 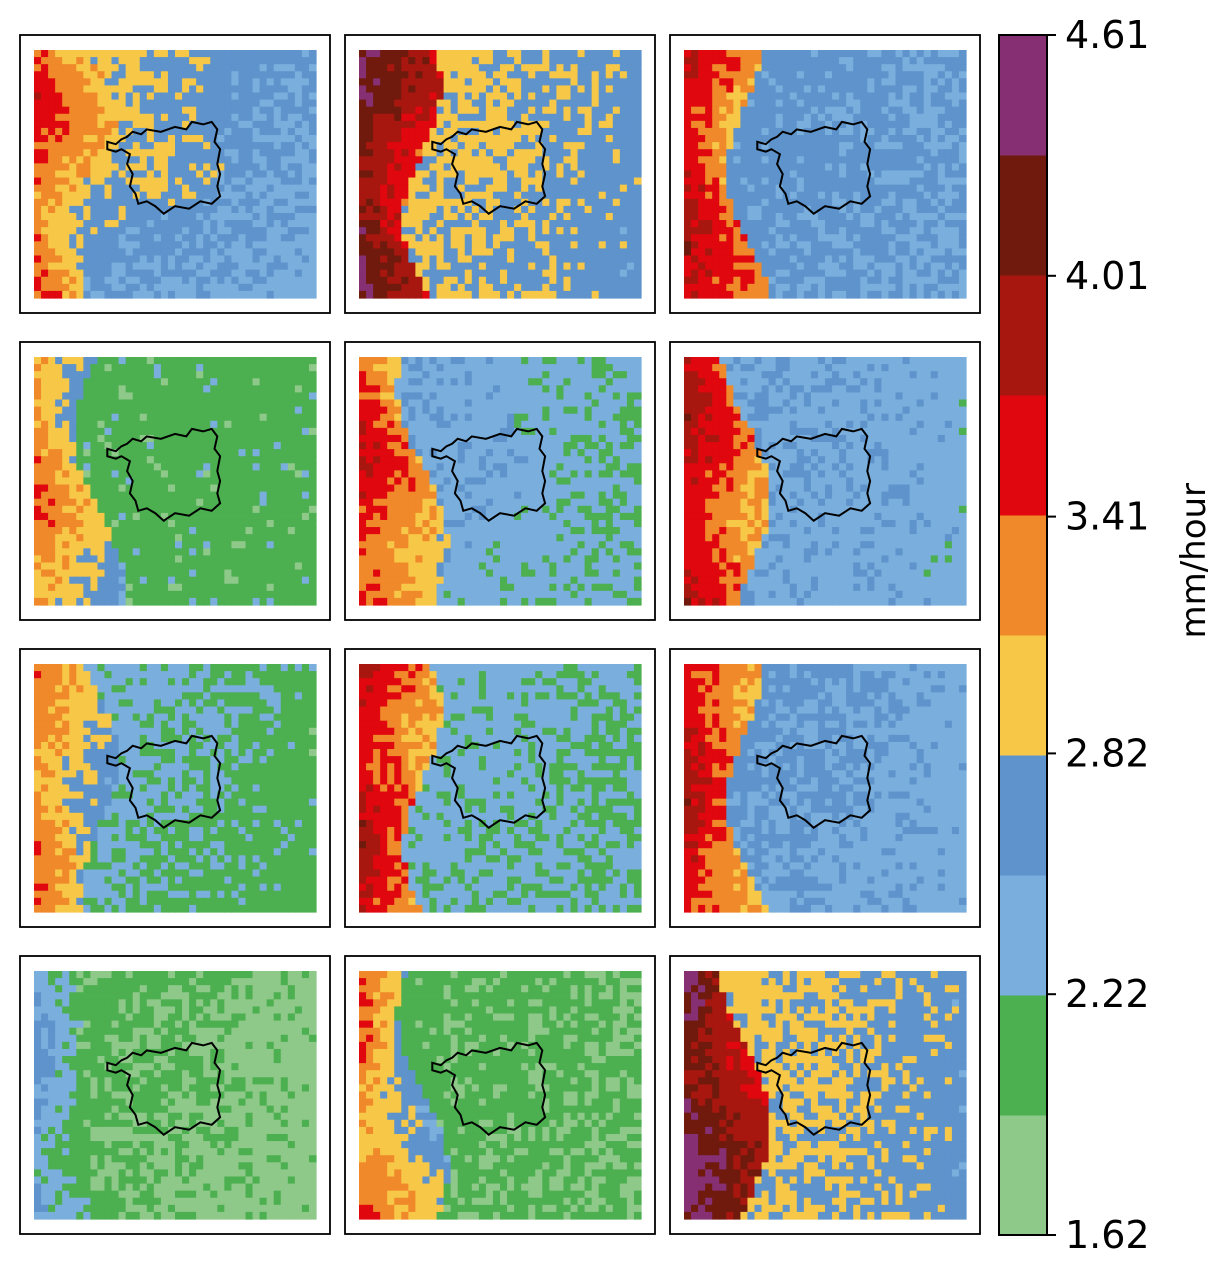 I want to click on panel-r1c3, so click(x=825, y=174).